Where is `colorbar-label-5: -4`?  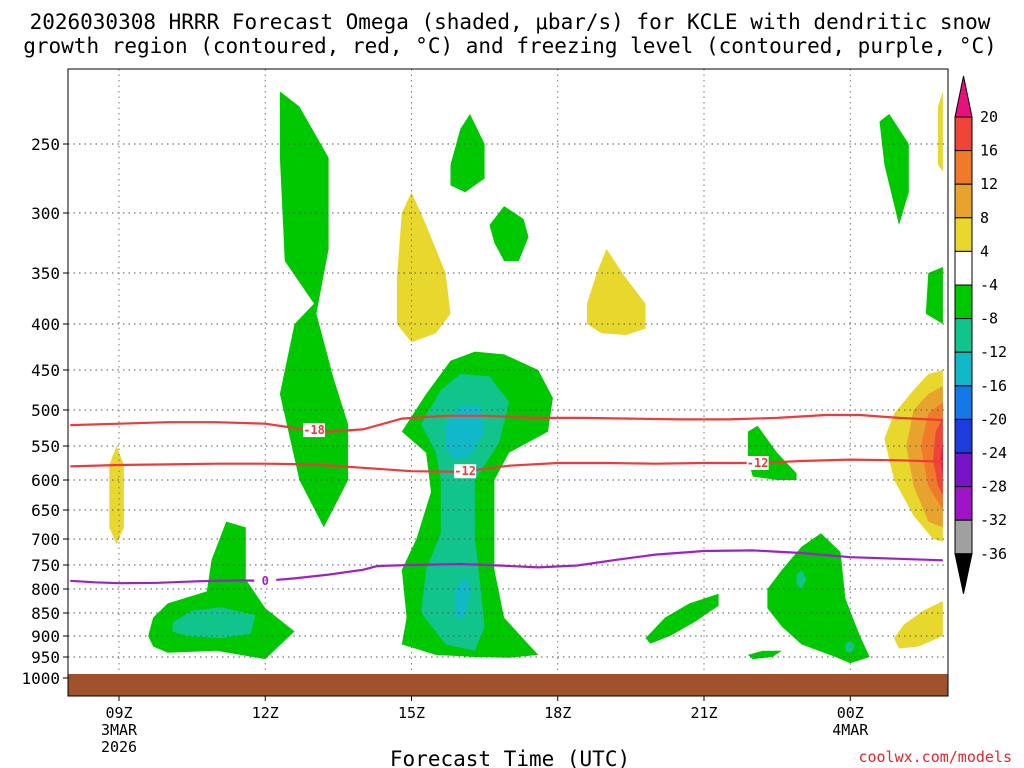 colorbar-label-5: -4 is located at coordinates (989, 285).